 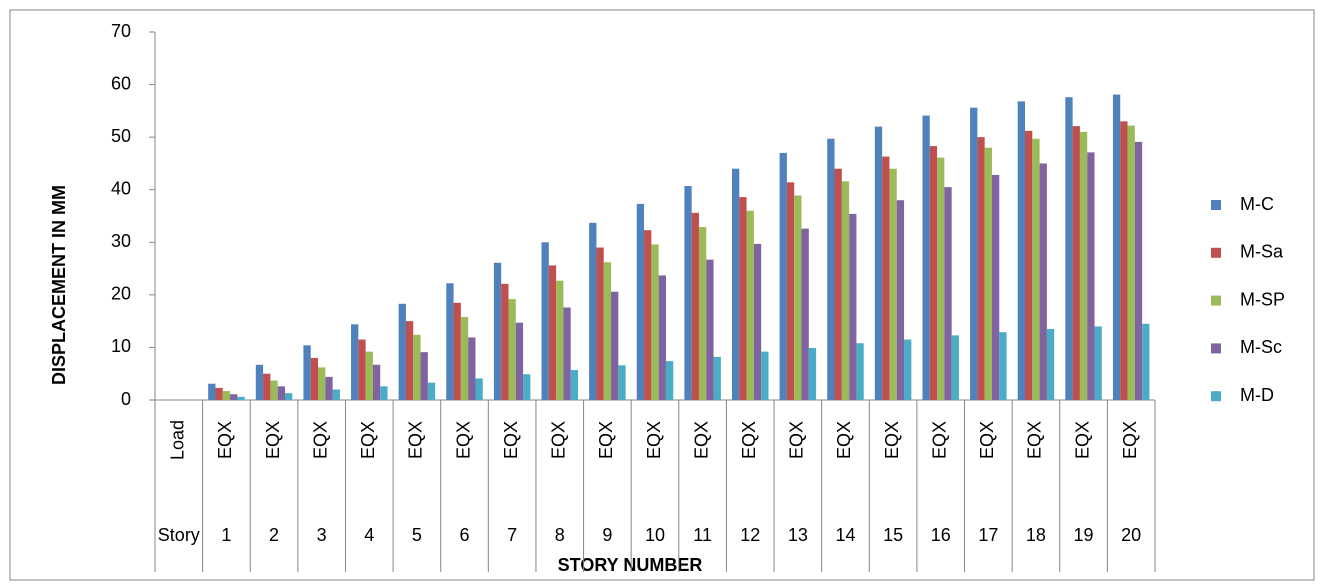 I want to click on x-group-label: 3, so click(x=322, y=535).